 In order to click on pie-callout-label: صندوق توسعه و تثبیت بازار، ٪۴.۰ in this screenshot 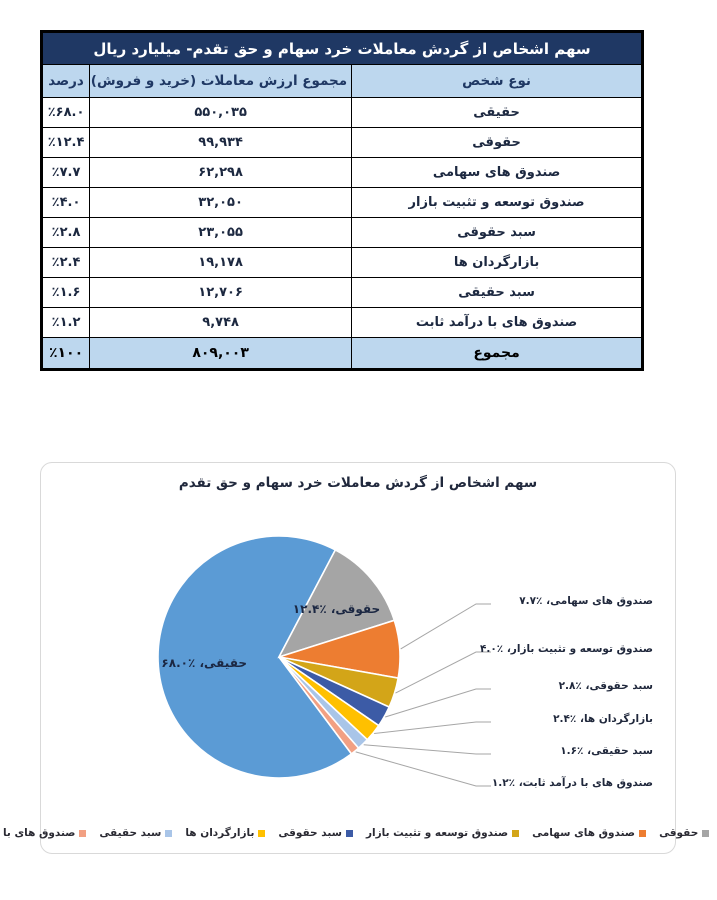, I will do `click(566, 649)`.